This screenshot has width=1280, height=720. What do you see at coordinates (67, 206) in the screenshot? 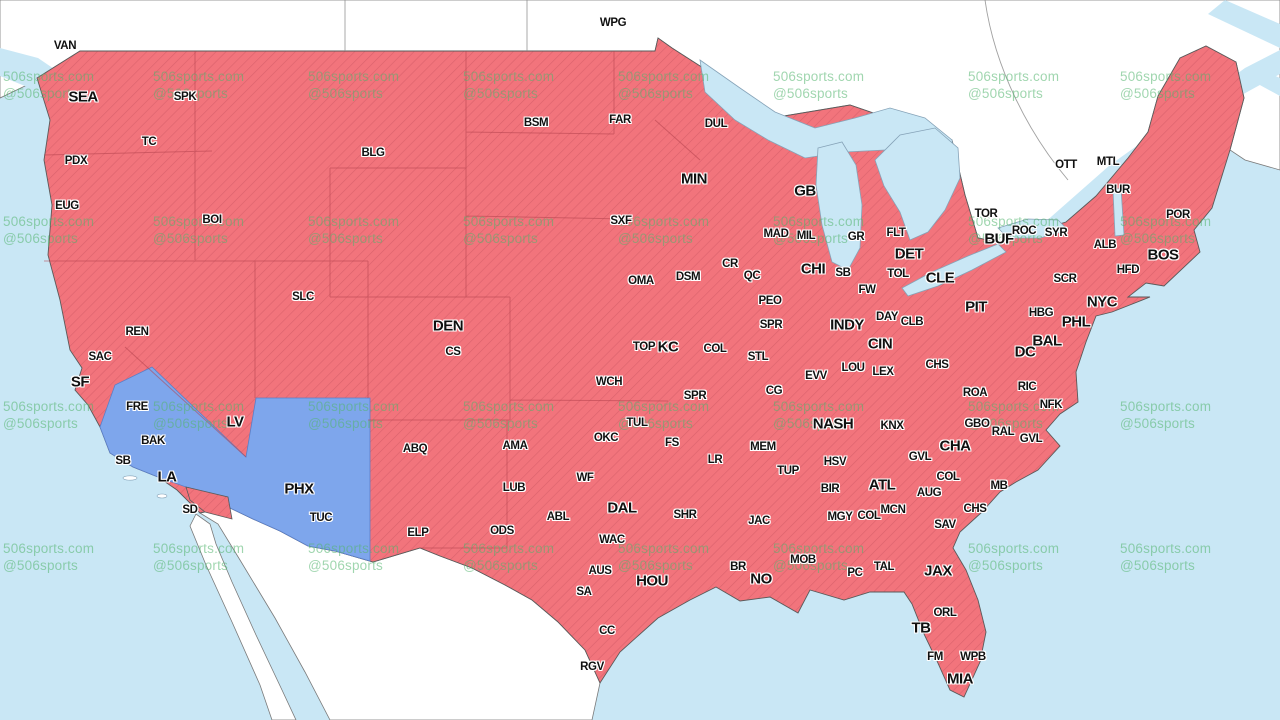
I see `city-label-eug: EUG` at bounding box center [67, 206].